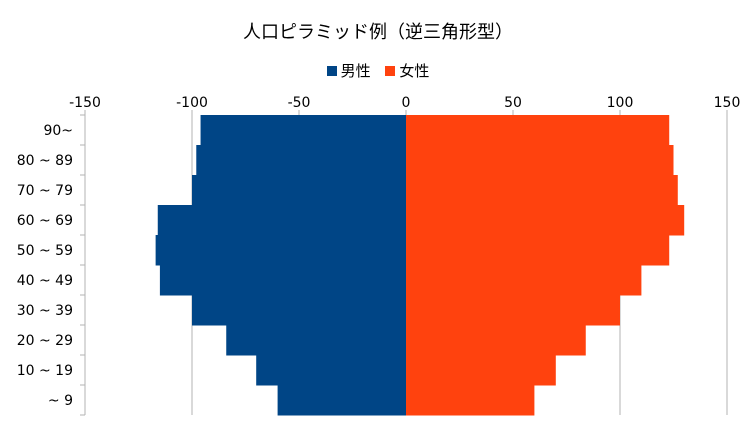 This screenshot has width=756, height=425. I want to click on y-tick-label-7: 20 ~ 29, so click(45, 341).